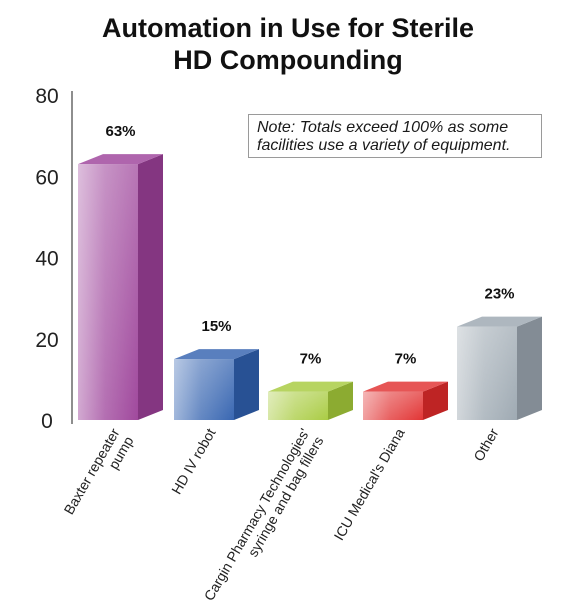 The image size is (576, 600). Describe the element at coordinates (499, 294) in the screenshot. I see `bar-data-label: 23%` at that location.